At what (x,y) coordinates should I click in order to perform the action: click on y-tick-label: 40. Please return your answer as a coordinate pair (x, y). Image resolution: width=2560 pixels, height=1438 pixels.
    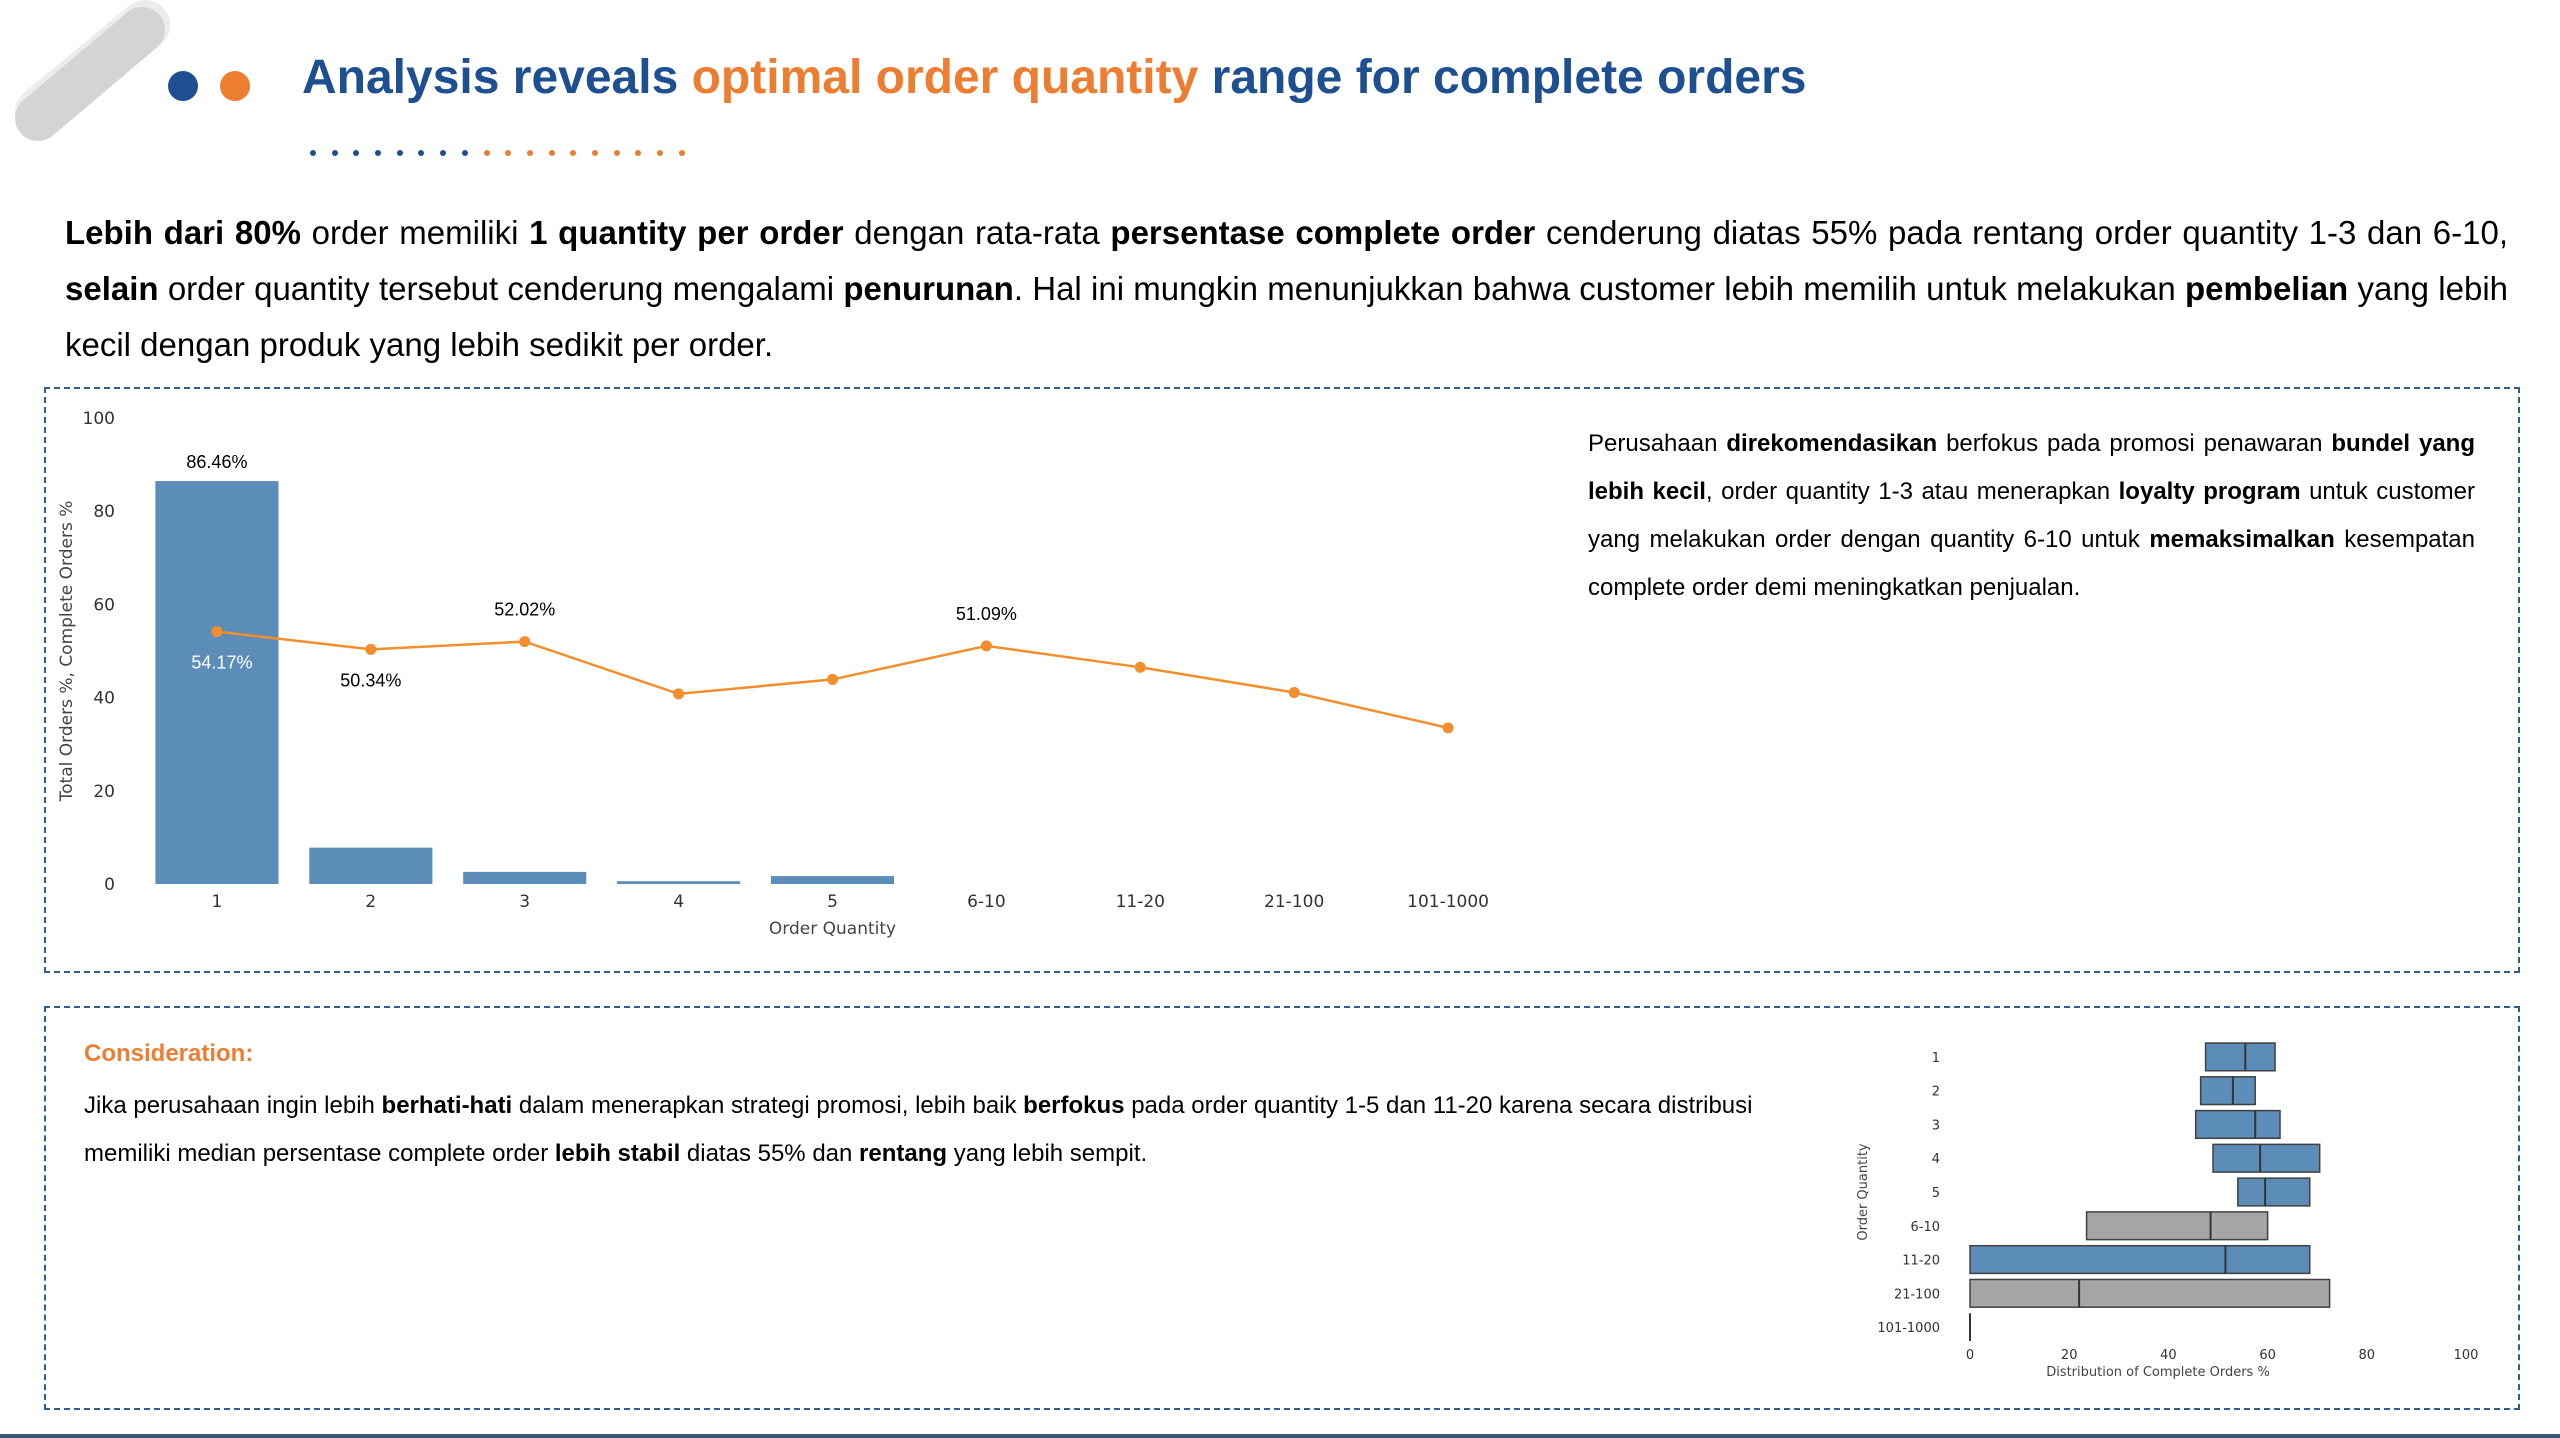
    Looking at the image, I should click on (104, 699).